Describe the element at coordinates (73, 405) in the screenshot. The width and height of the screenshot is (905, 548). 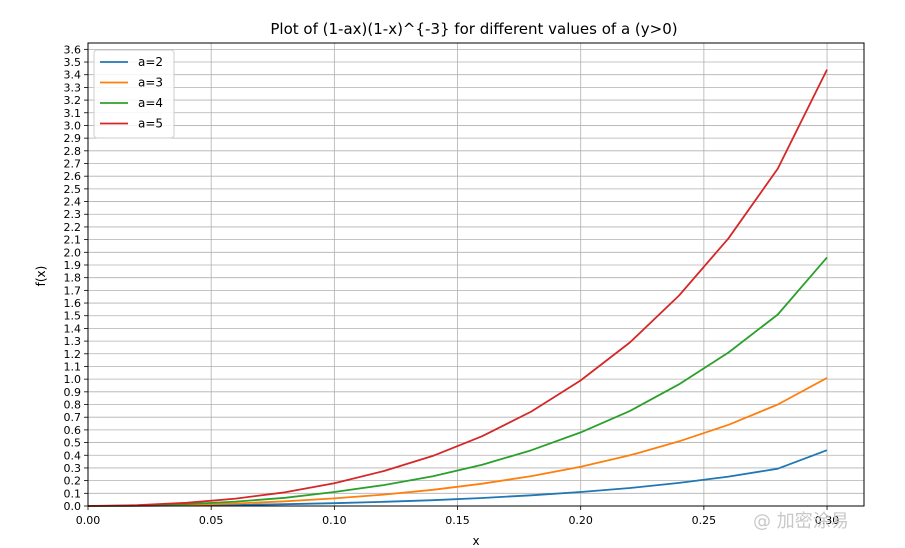
I see `y-tick-label: 0.8` at that location.